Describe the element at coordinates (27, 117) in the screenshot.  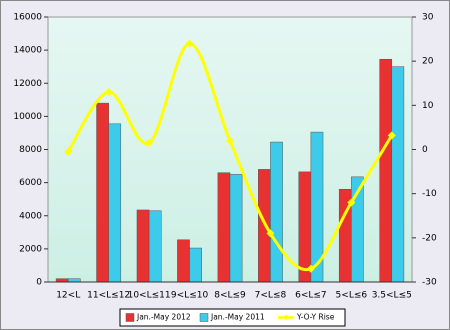
I see `y-tick-label: 10000` at that location.